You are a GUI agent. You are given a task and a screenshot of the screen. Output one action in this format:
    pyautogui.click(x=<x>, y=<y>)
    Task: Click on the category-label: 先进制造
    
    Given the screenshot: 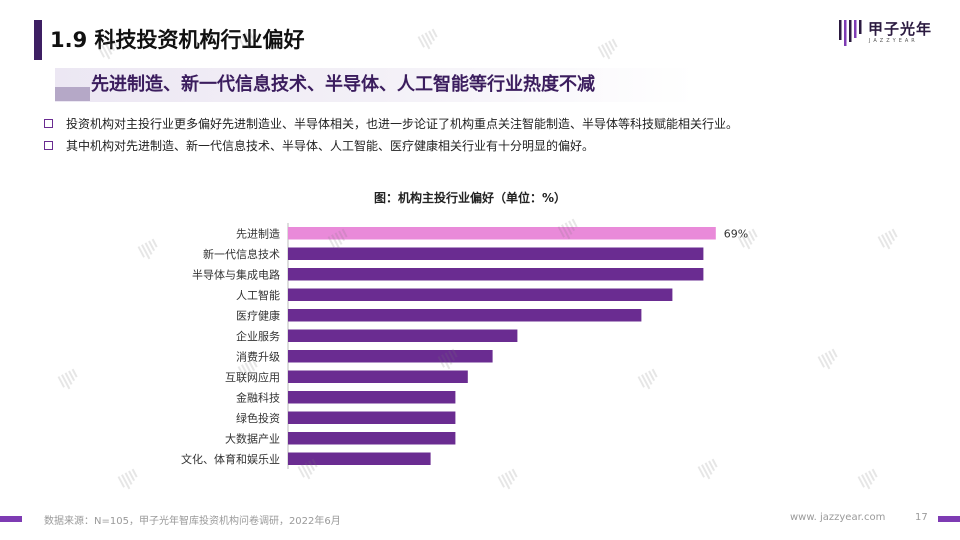 What is the action you would take?
    pyautogui.click(x=258, y=233)
    